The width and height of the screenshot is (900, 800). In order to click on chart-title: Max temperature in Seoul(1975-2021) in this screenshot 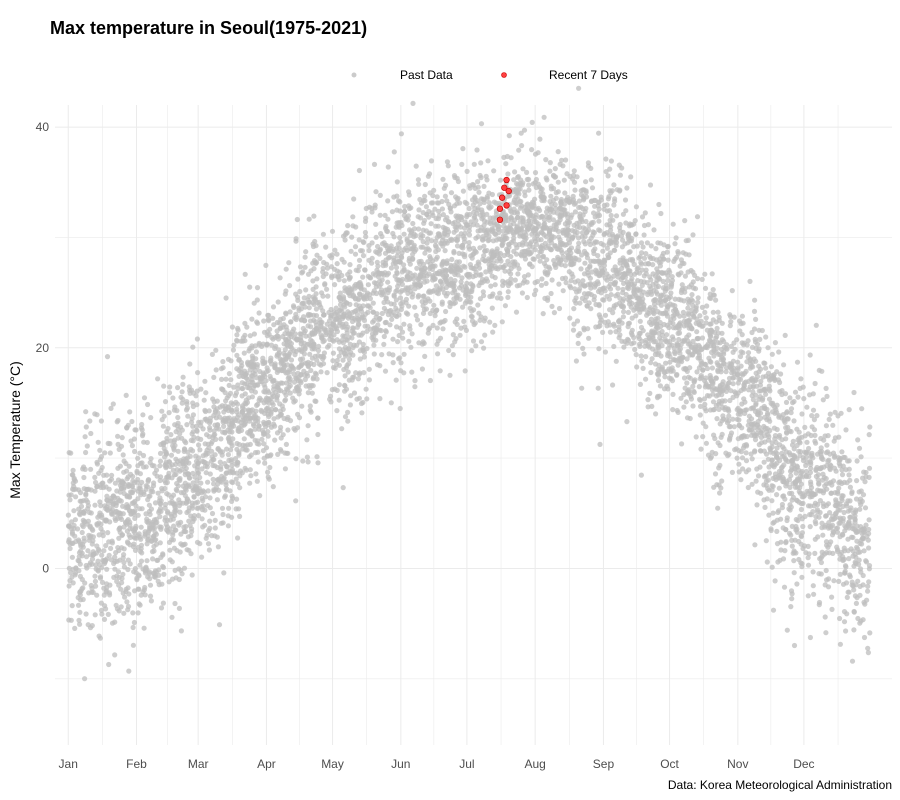, I will do `click(209, 28)`.